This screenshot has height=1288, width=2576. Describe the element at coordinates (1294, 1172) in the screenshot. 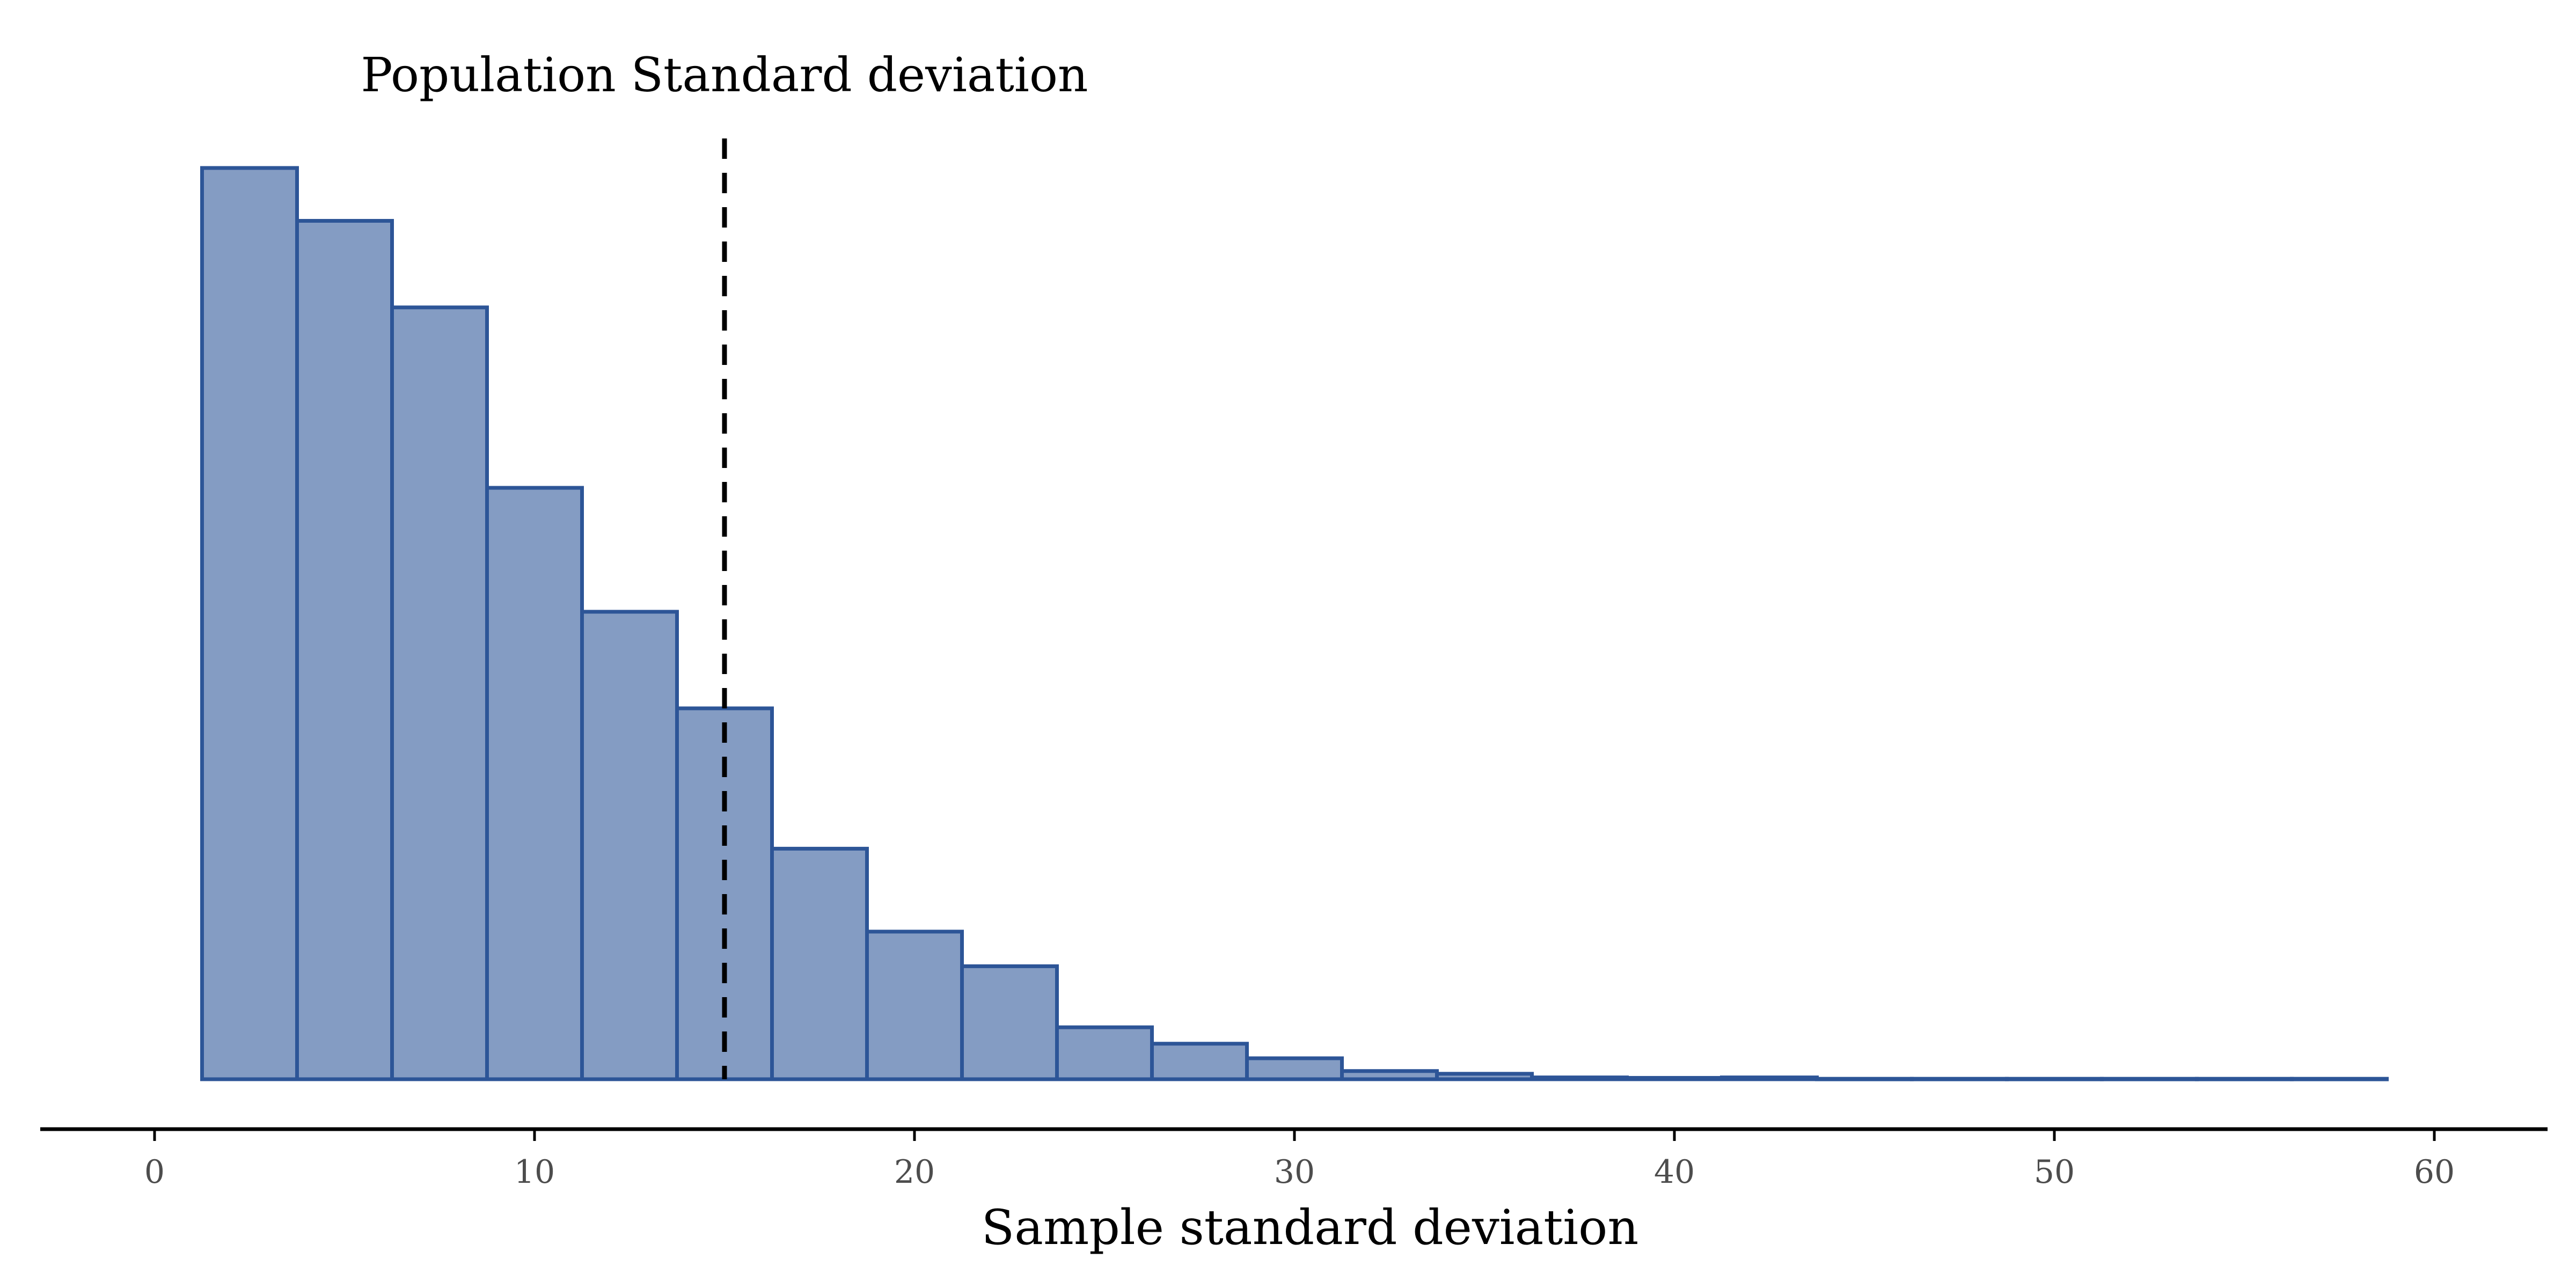

I see `x-tick-label: 30` at that location.